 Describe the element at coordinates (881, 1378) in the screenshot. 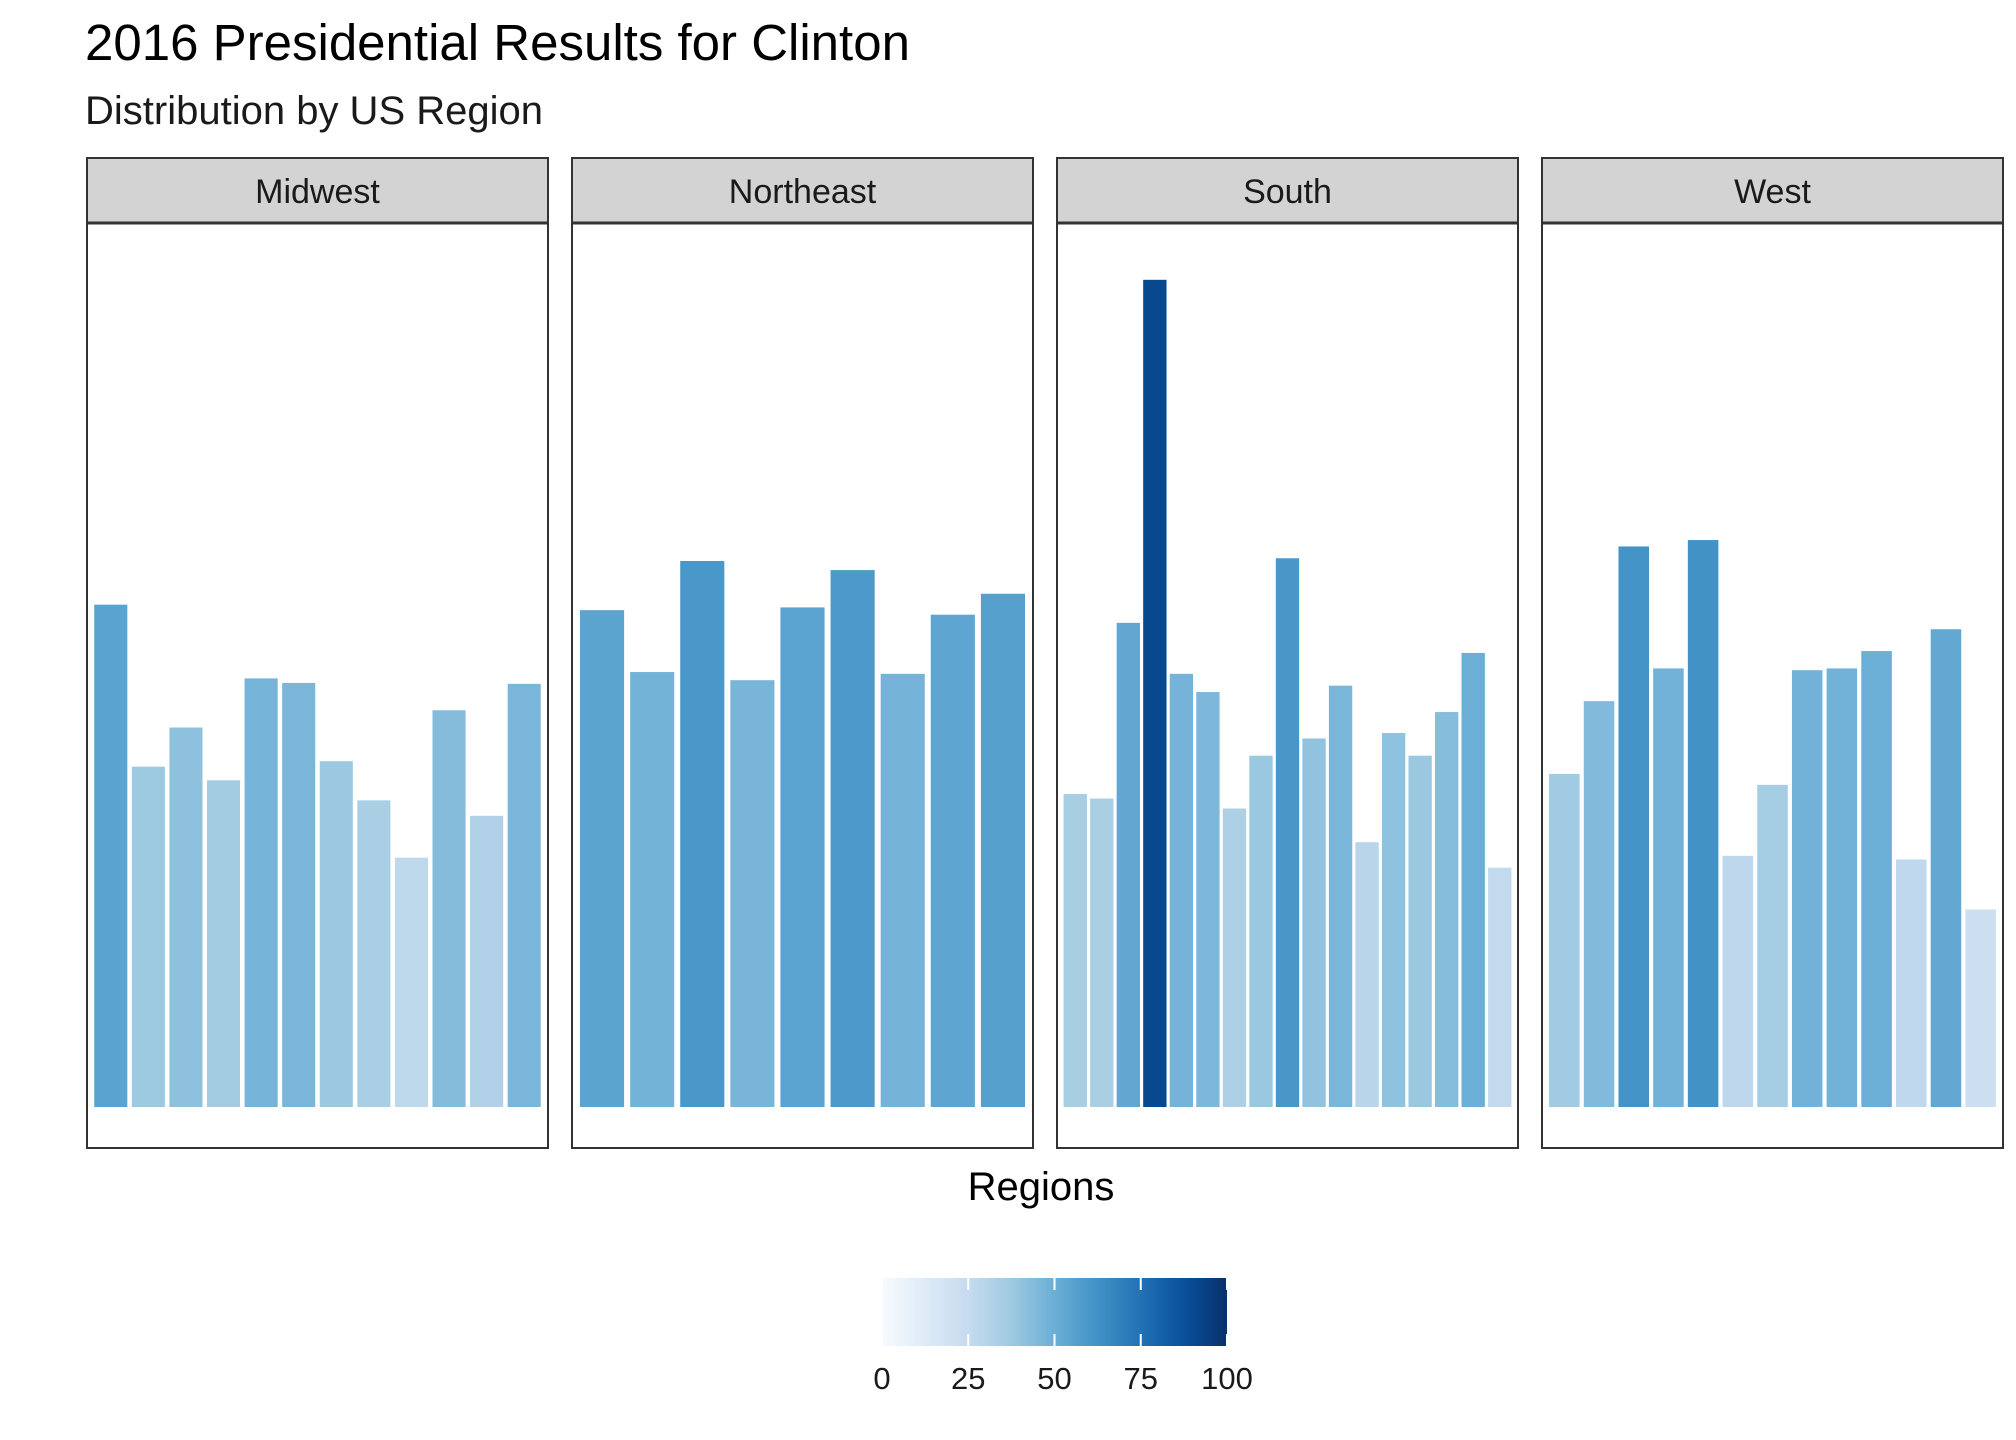

I see `legend-tick-label: 0` at that location.